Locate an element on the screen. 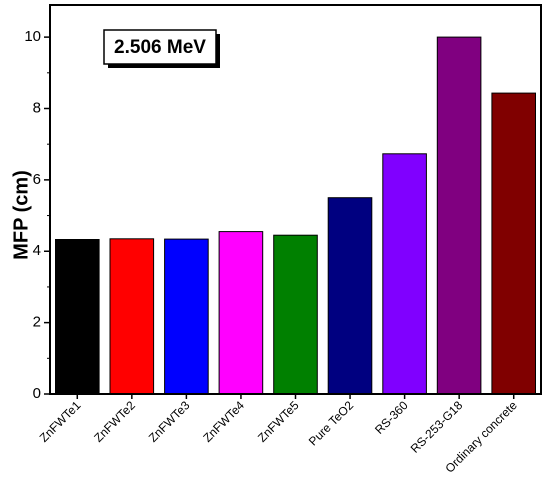 The image size is (550, 484). bar-znfwte2 is located at coordinates (132, 316).